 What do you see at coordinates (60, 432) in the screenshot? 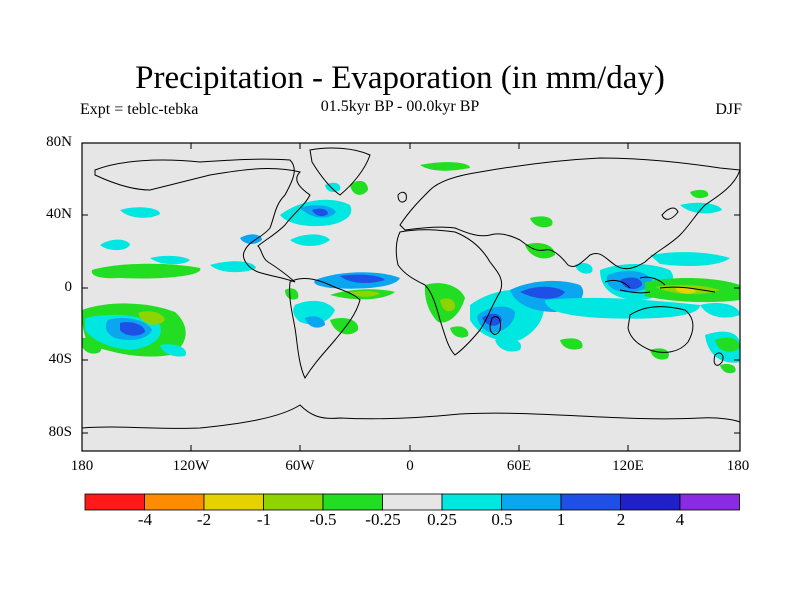
I see `lat-label-80s: 80S` at bounding box center [60, 432].